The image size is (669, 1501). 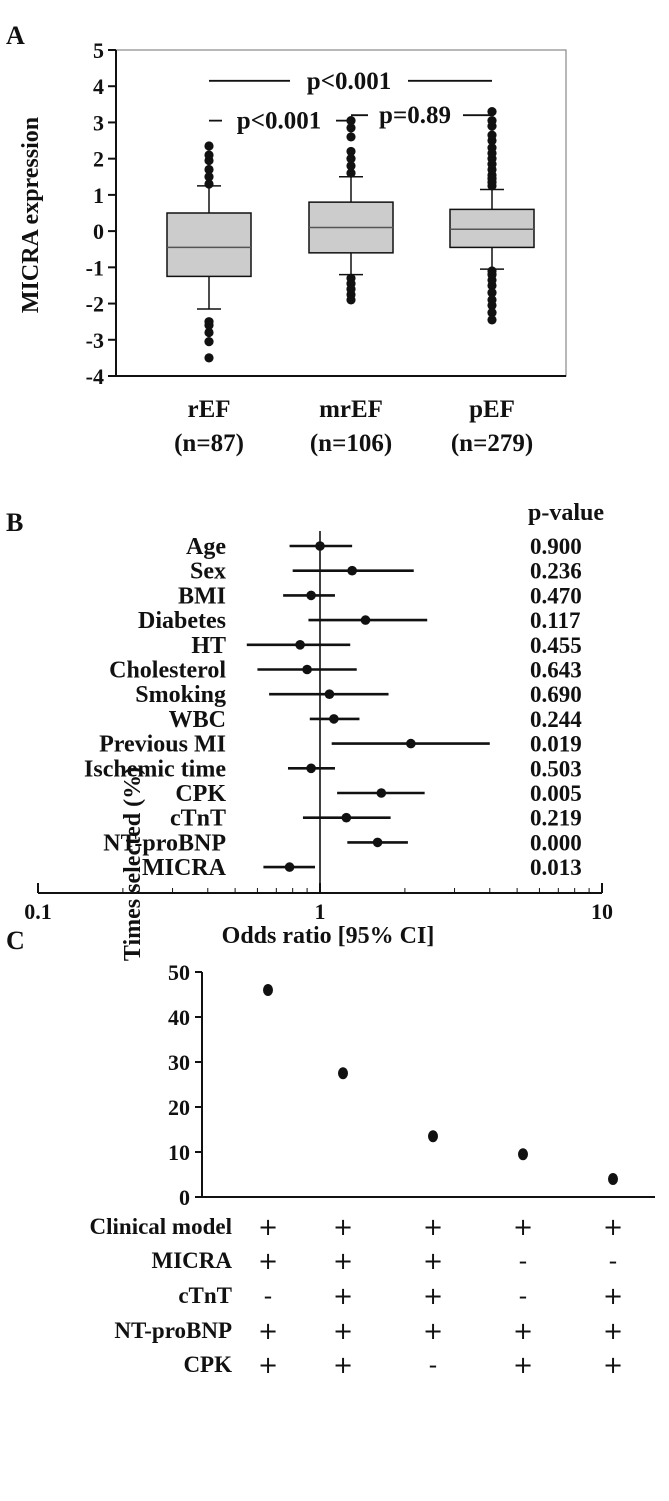 What do you see at coordinates (95, 340) in the screenshot?
I see `panel-a-y-tick-label: -3` at bounding box center [95, 340].